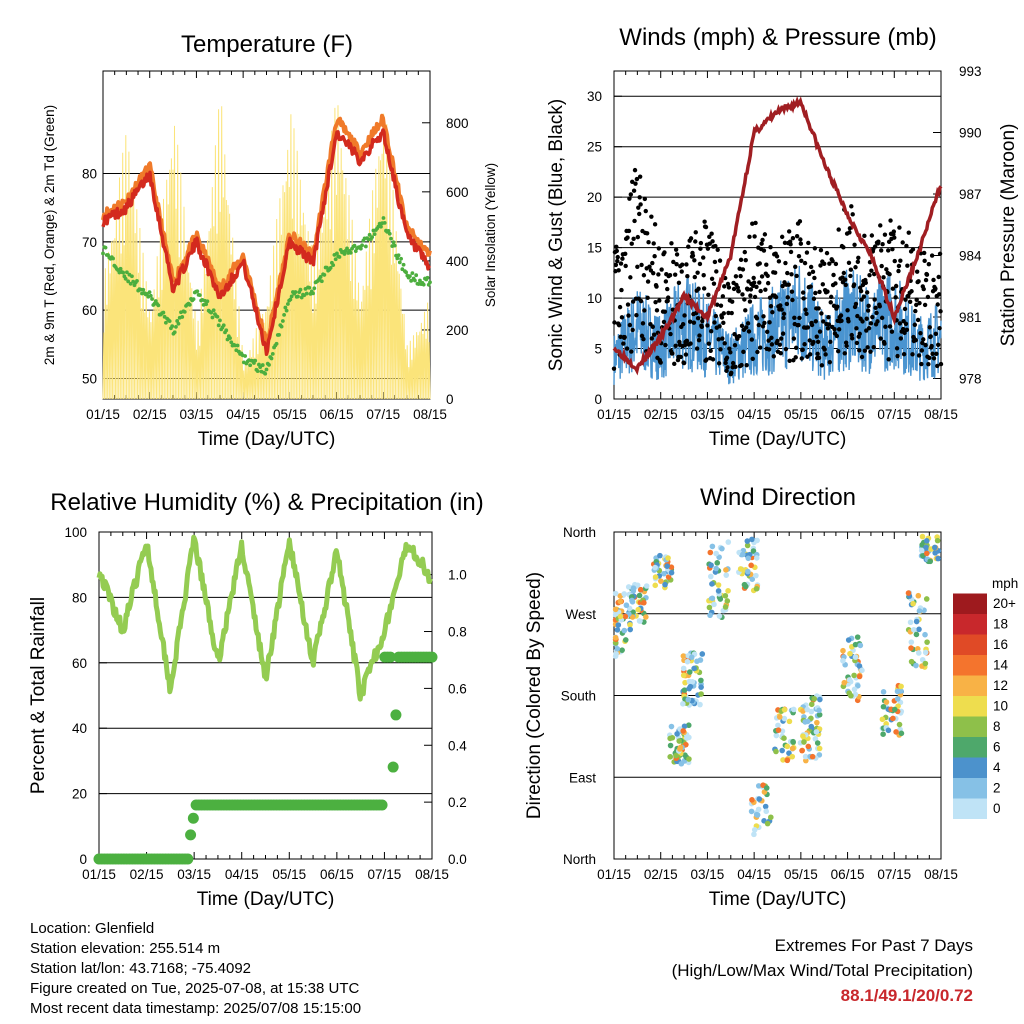 The width and height of the screenshot is (1024, 1024). What do you see at coordinates (801, 414) in the screenshot?
I see `x-tick-label: 05/15` at bounding box center [801, 414].